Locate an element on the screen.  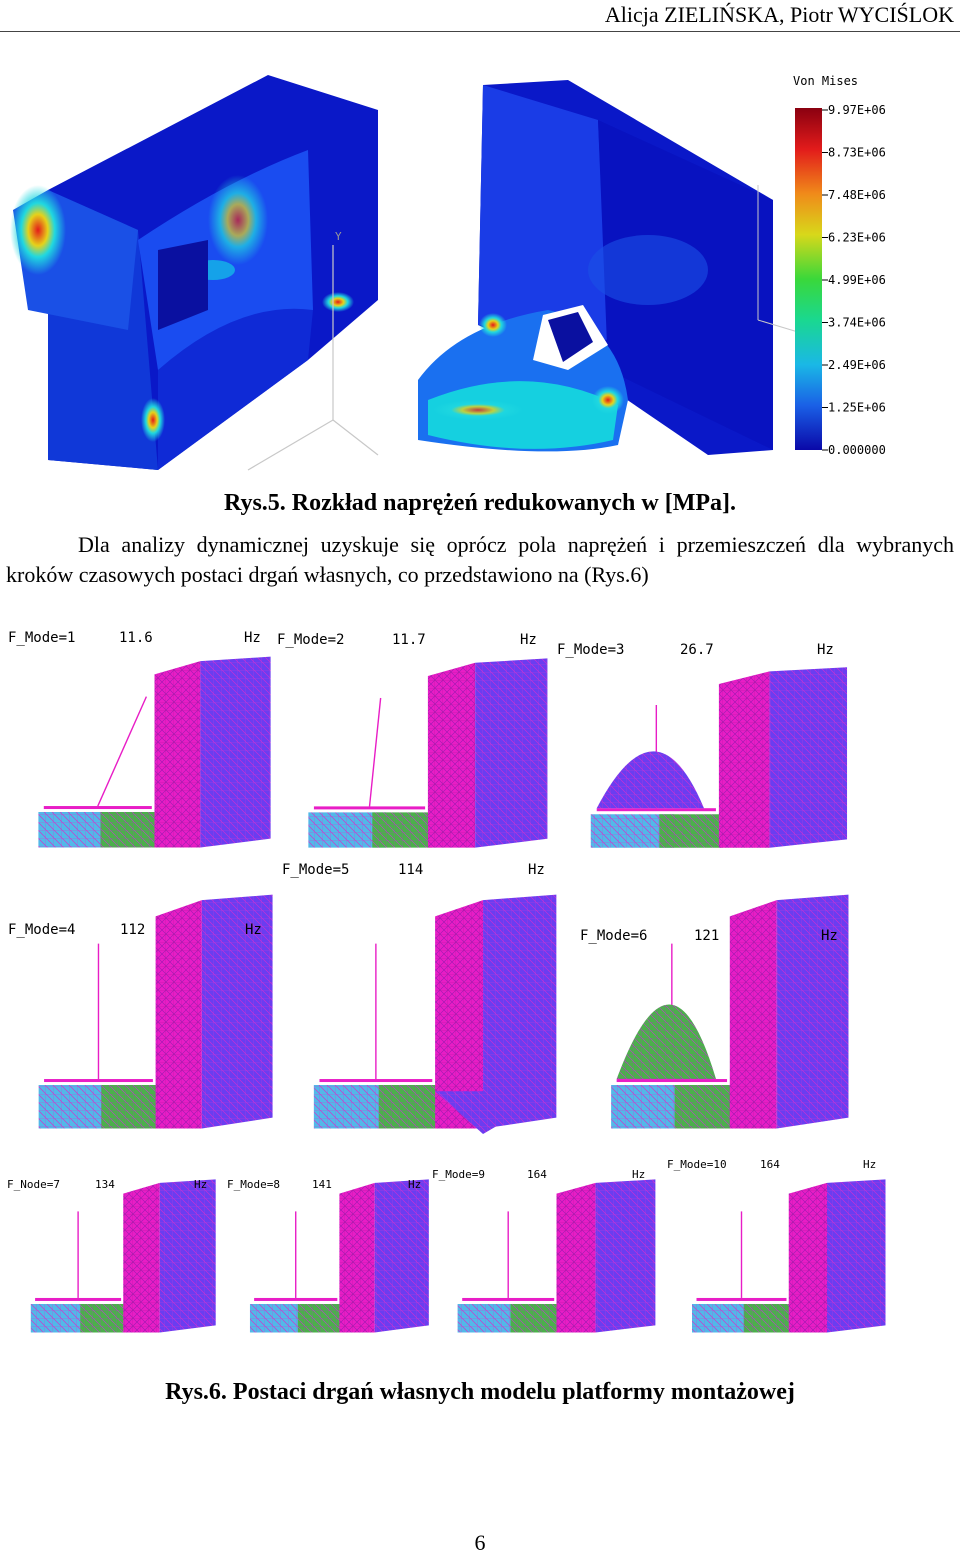
axis-triad is located at coordinates (313, 358).